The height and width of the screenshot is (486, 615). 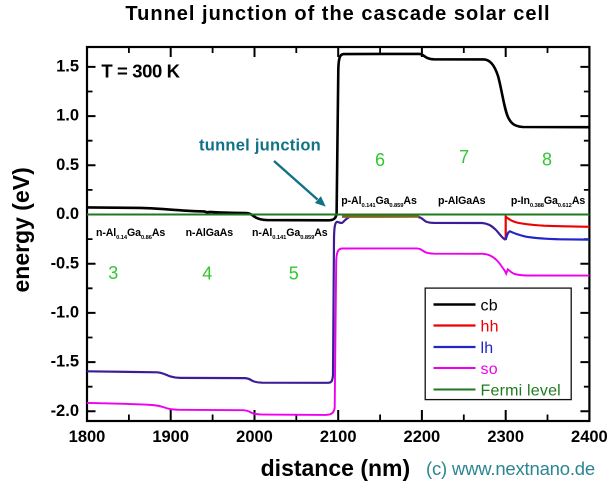 What do you see at coordinates (521, 390) in the screenshot?
I see `svg-text: Fermi level` at bounding box center [521, 390].